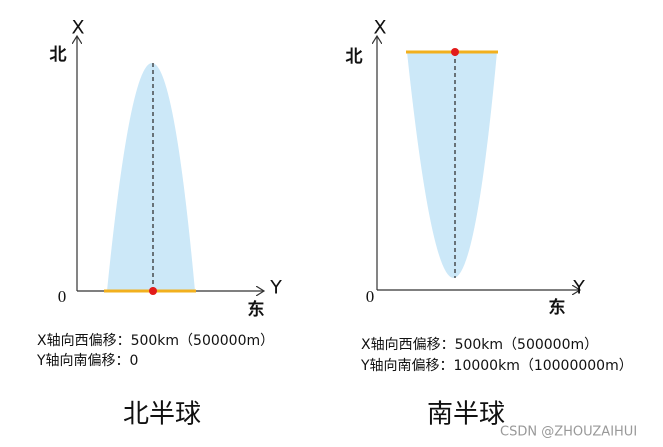  What do you see at coordinates (87, 361) in the screenshot?
I see `note: Y轴向南偏移：0` at bounding box center [87, 361].